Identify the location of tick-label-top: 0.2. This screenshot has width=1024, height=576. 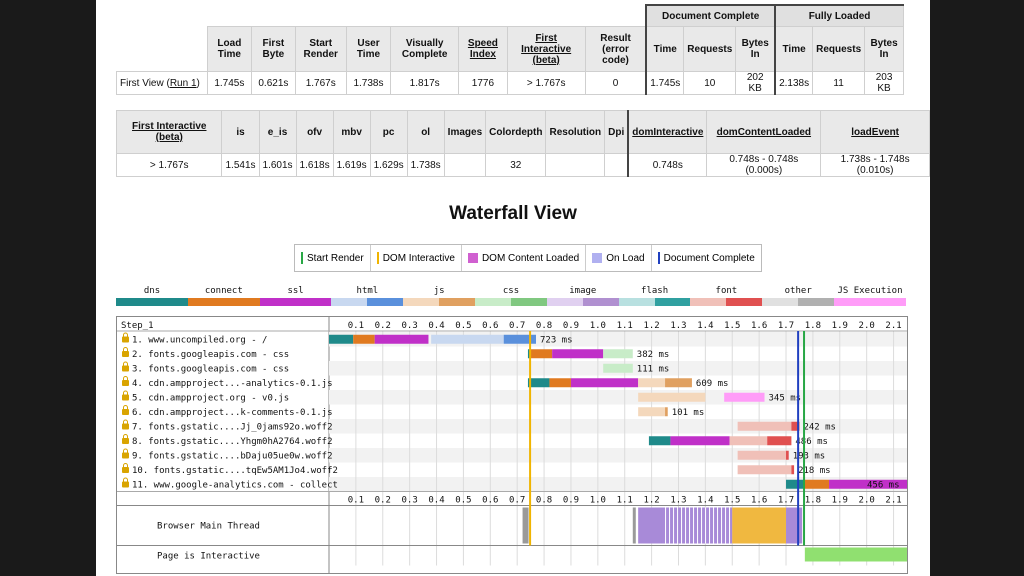
(383, 326).